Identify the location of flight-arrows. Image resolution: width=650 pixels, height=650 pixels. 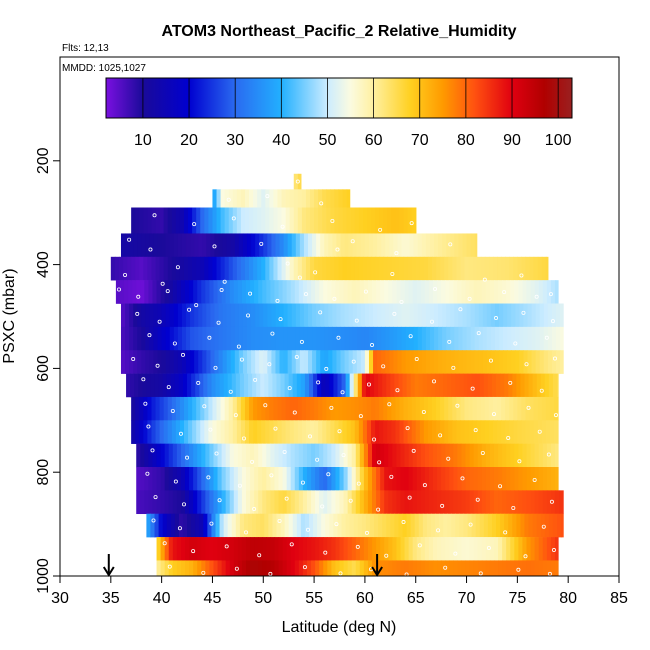
(242, 565).